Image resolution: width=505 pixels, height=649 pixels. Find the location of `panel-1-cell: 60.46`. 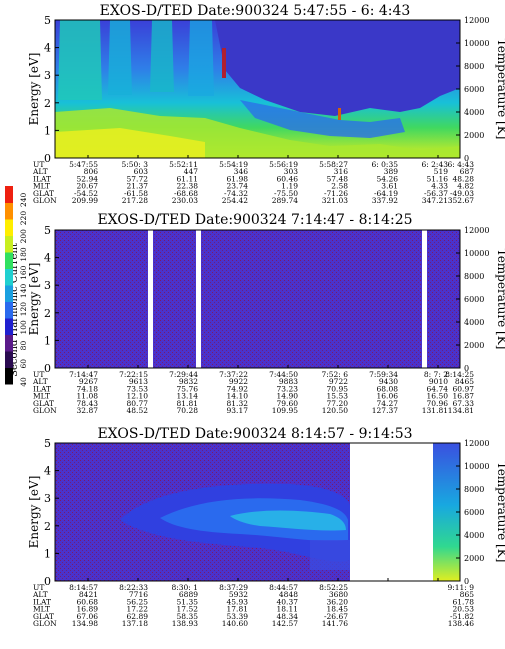

panel-1-cell: 60.46 is located at coordinates (288, 178).